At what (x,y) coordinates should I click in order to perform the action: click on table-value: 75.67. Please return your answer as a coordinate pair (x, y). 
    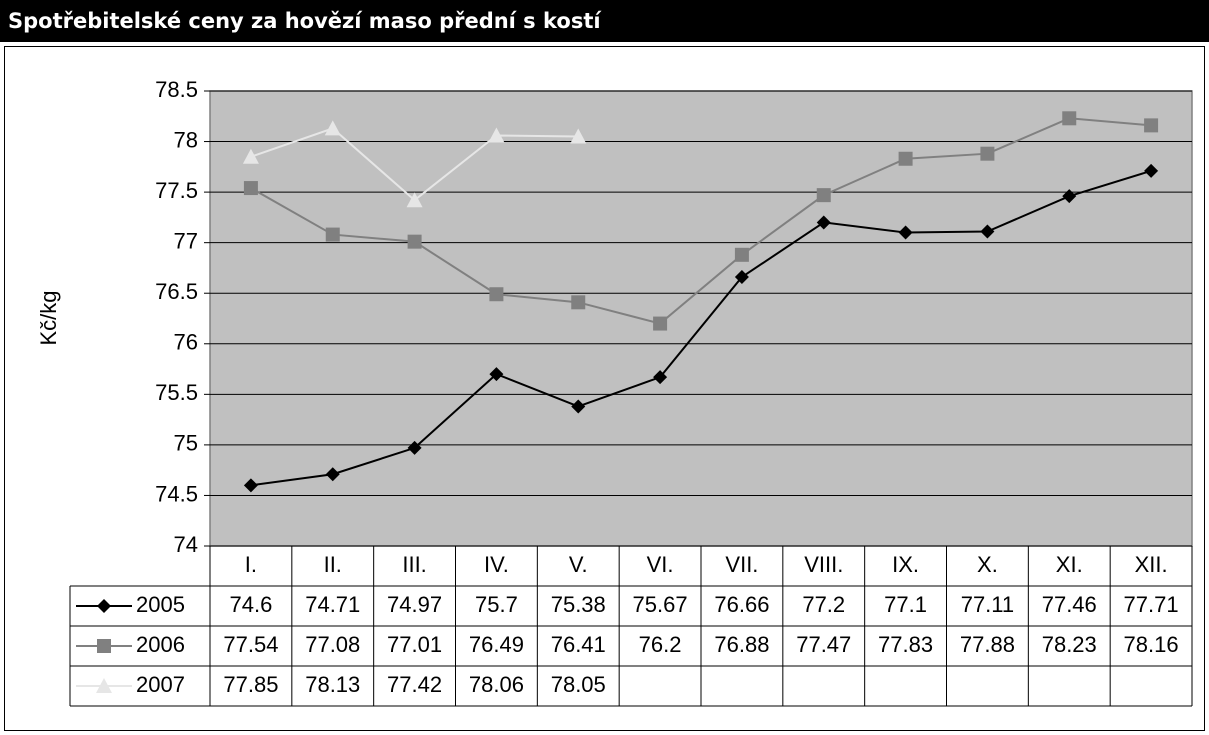
    Looking at the image, I should click on (660, 604).